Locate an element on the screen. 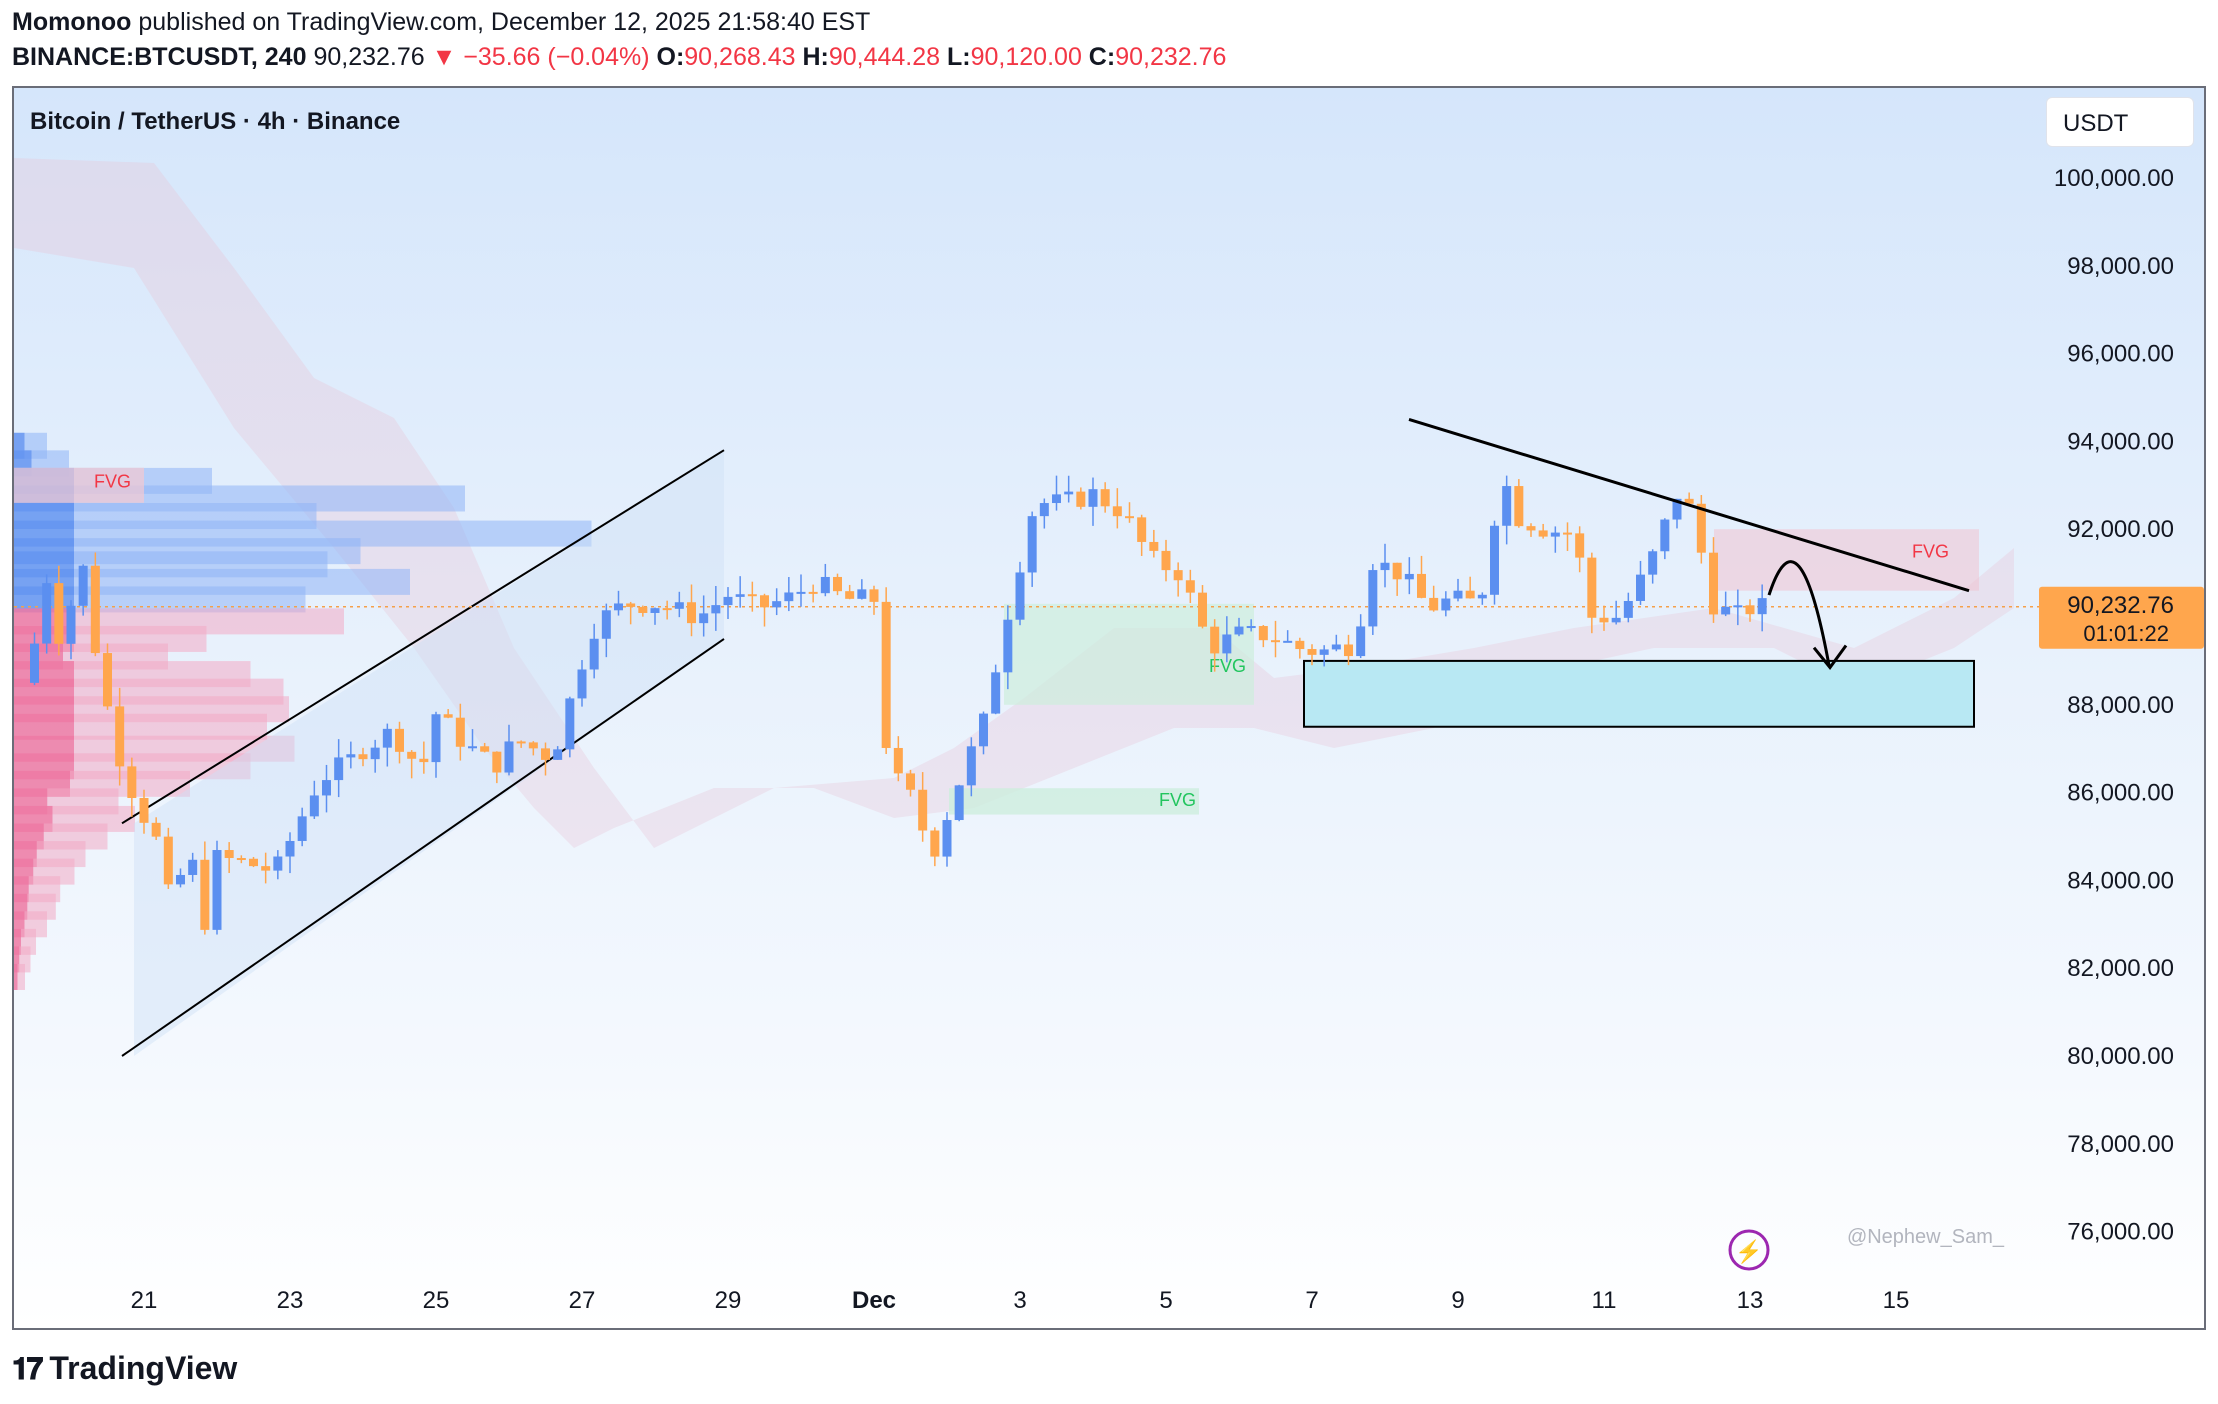 This screenshot has width=2218, height=1404. publisher-name: Momonoo is located at coordinates (72, 22).